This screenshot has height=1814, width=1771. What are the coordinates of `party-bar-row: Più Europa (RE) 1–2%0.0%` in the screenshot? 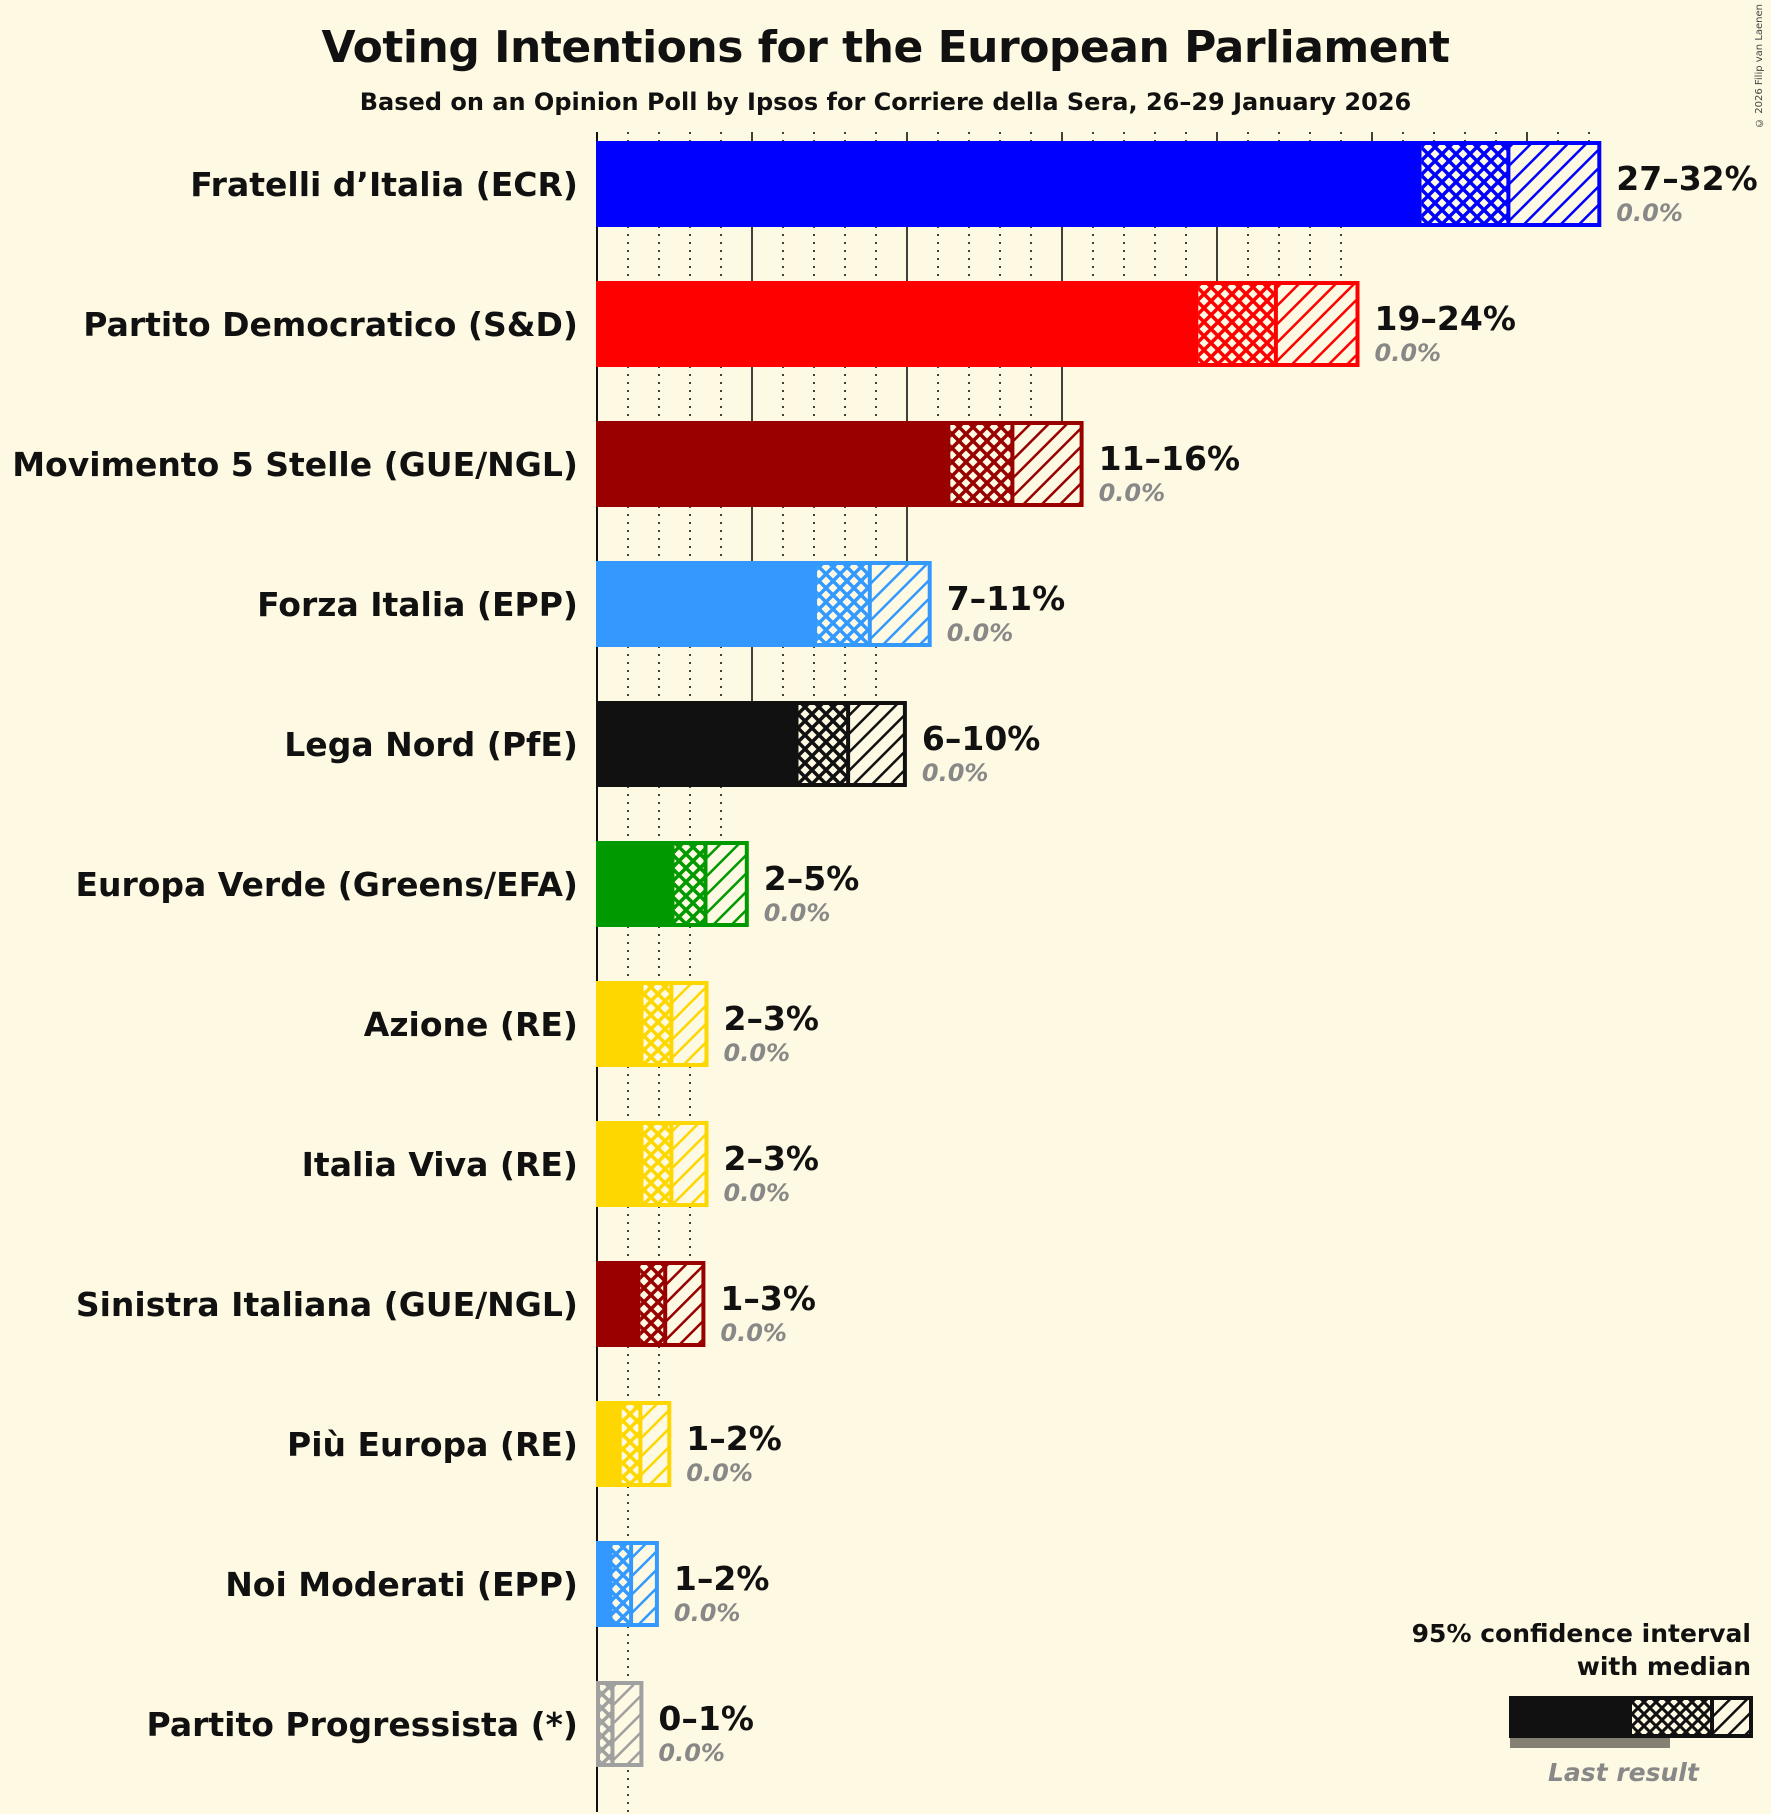 It's located at (534, 1444).